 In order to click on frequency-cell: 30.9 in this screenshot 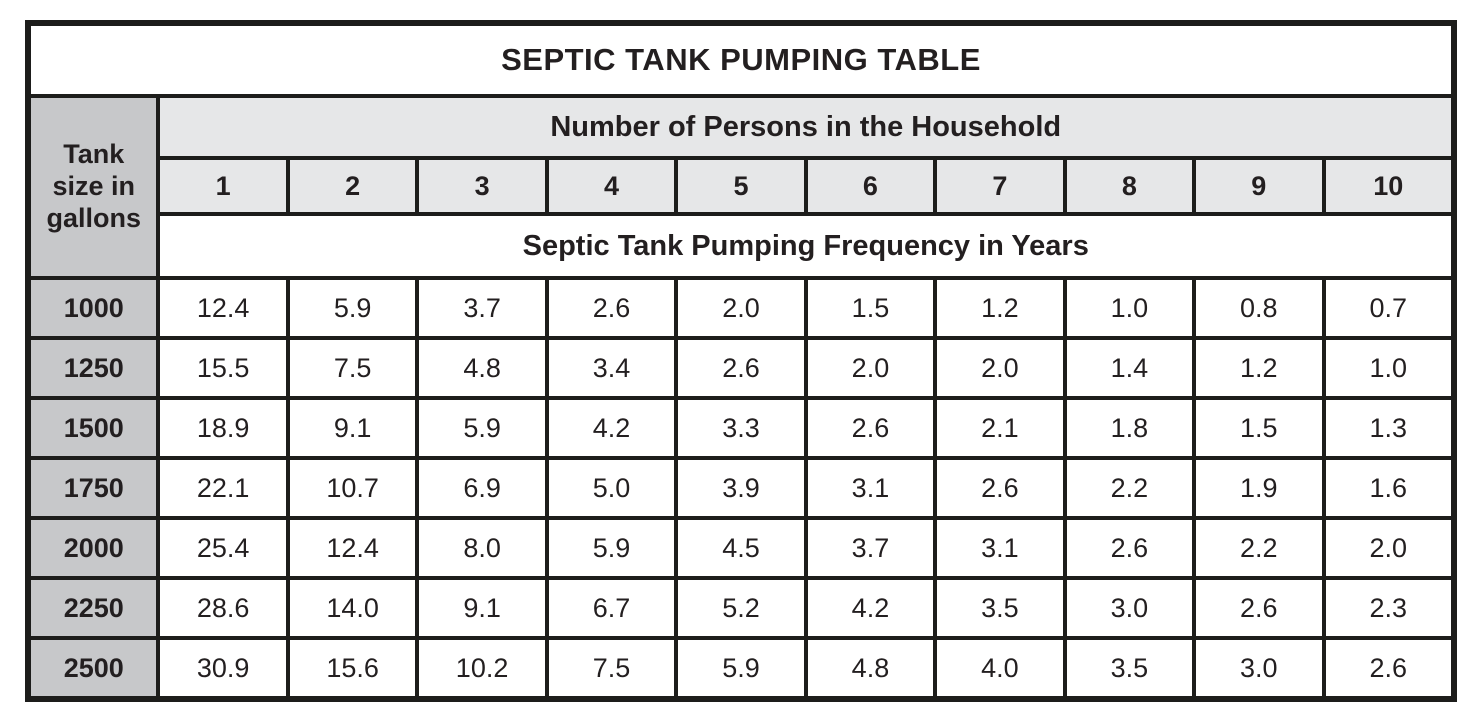, I will do `click(223, 668)`.